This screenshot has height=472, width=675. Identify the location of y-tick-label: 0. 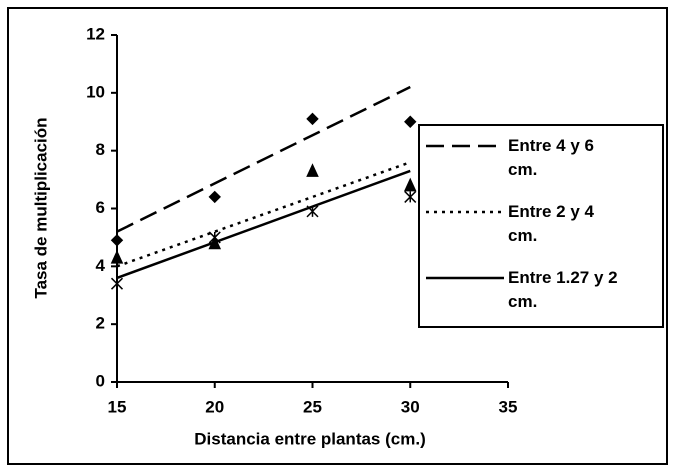
(100, 380).